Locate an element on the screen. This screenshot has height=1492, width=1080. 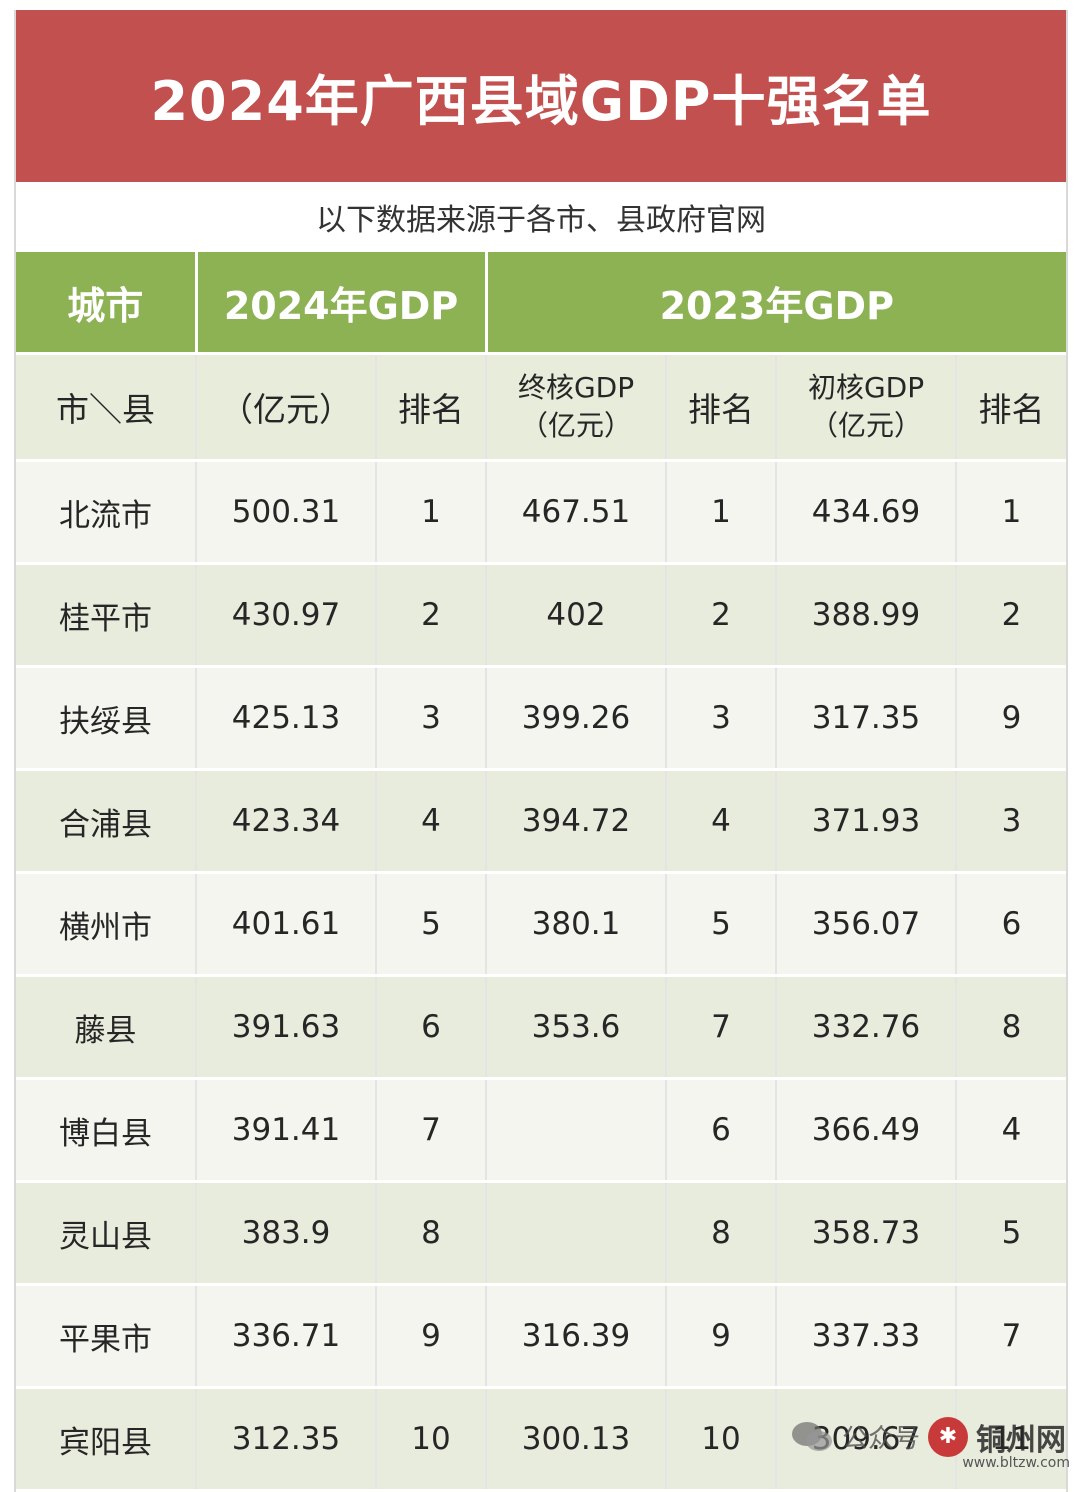
cell-final-gdp-2023: 300.13 is located at coordinates (577, 1439).